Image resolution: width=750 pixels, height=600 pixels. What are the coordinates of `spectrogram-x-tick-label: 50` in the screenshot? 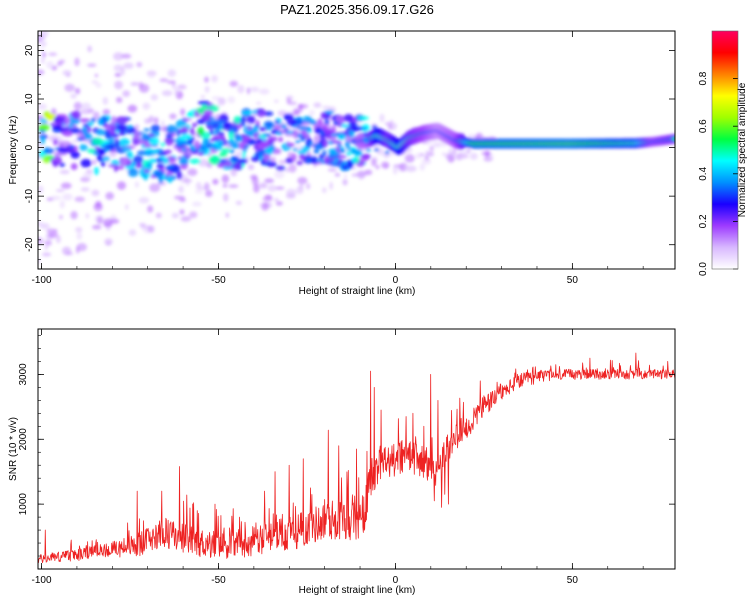 It's located at (573, 280).